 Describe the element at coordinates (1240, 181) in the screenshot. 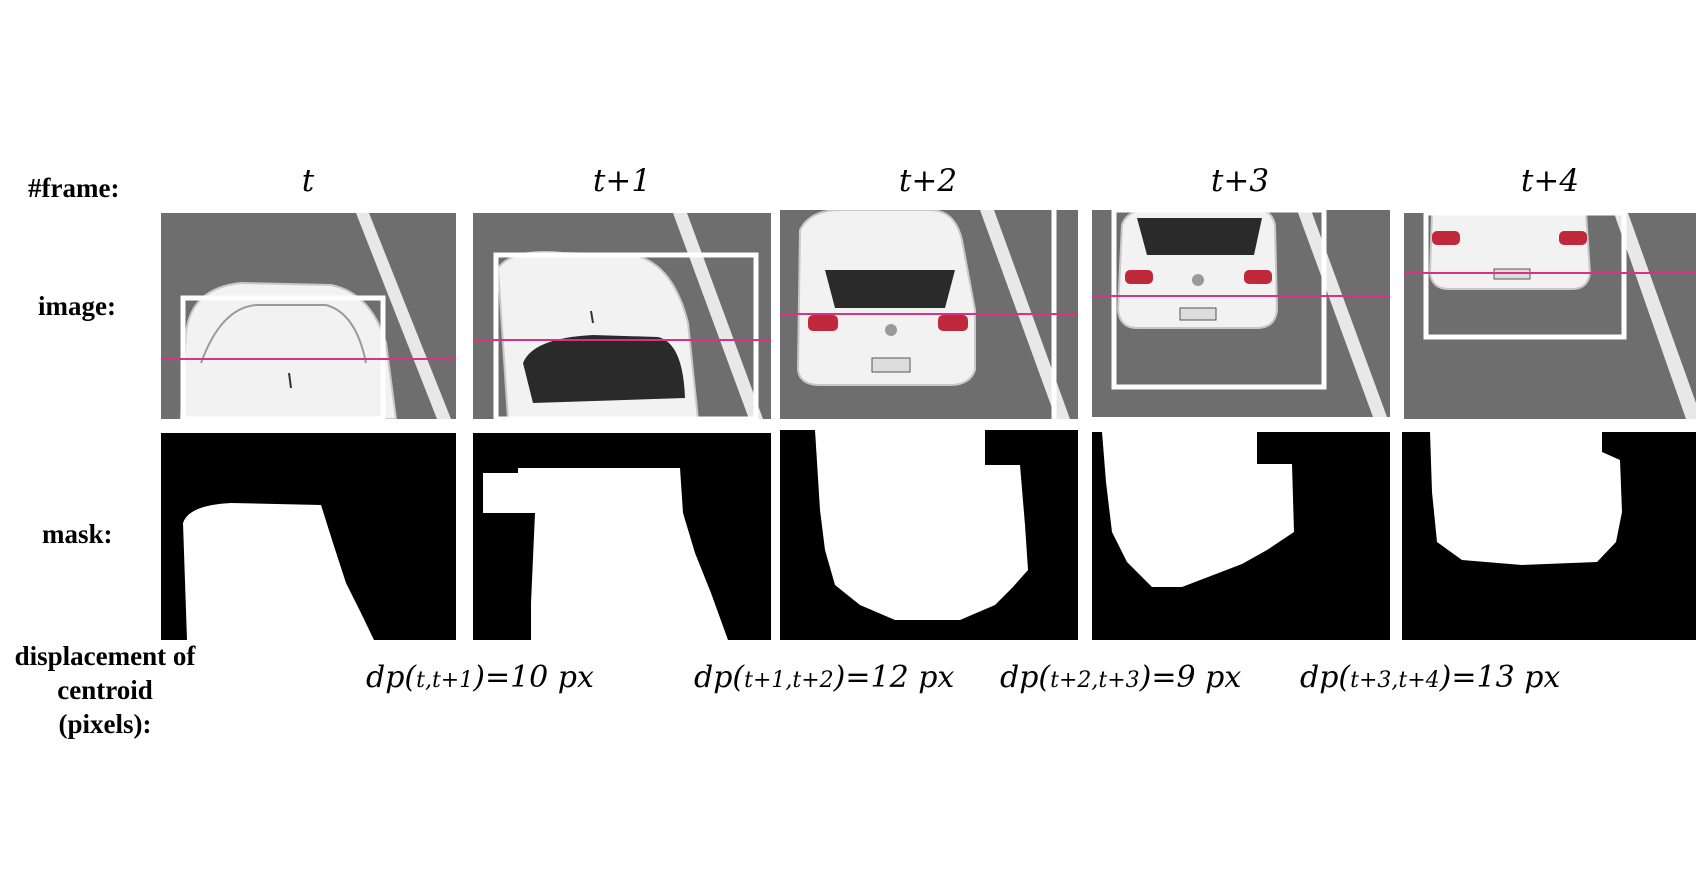

I see `frame-label-t3: t+3` at that location.